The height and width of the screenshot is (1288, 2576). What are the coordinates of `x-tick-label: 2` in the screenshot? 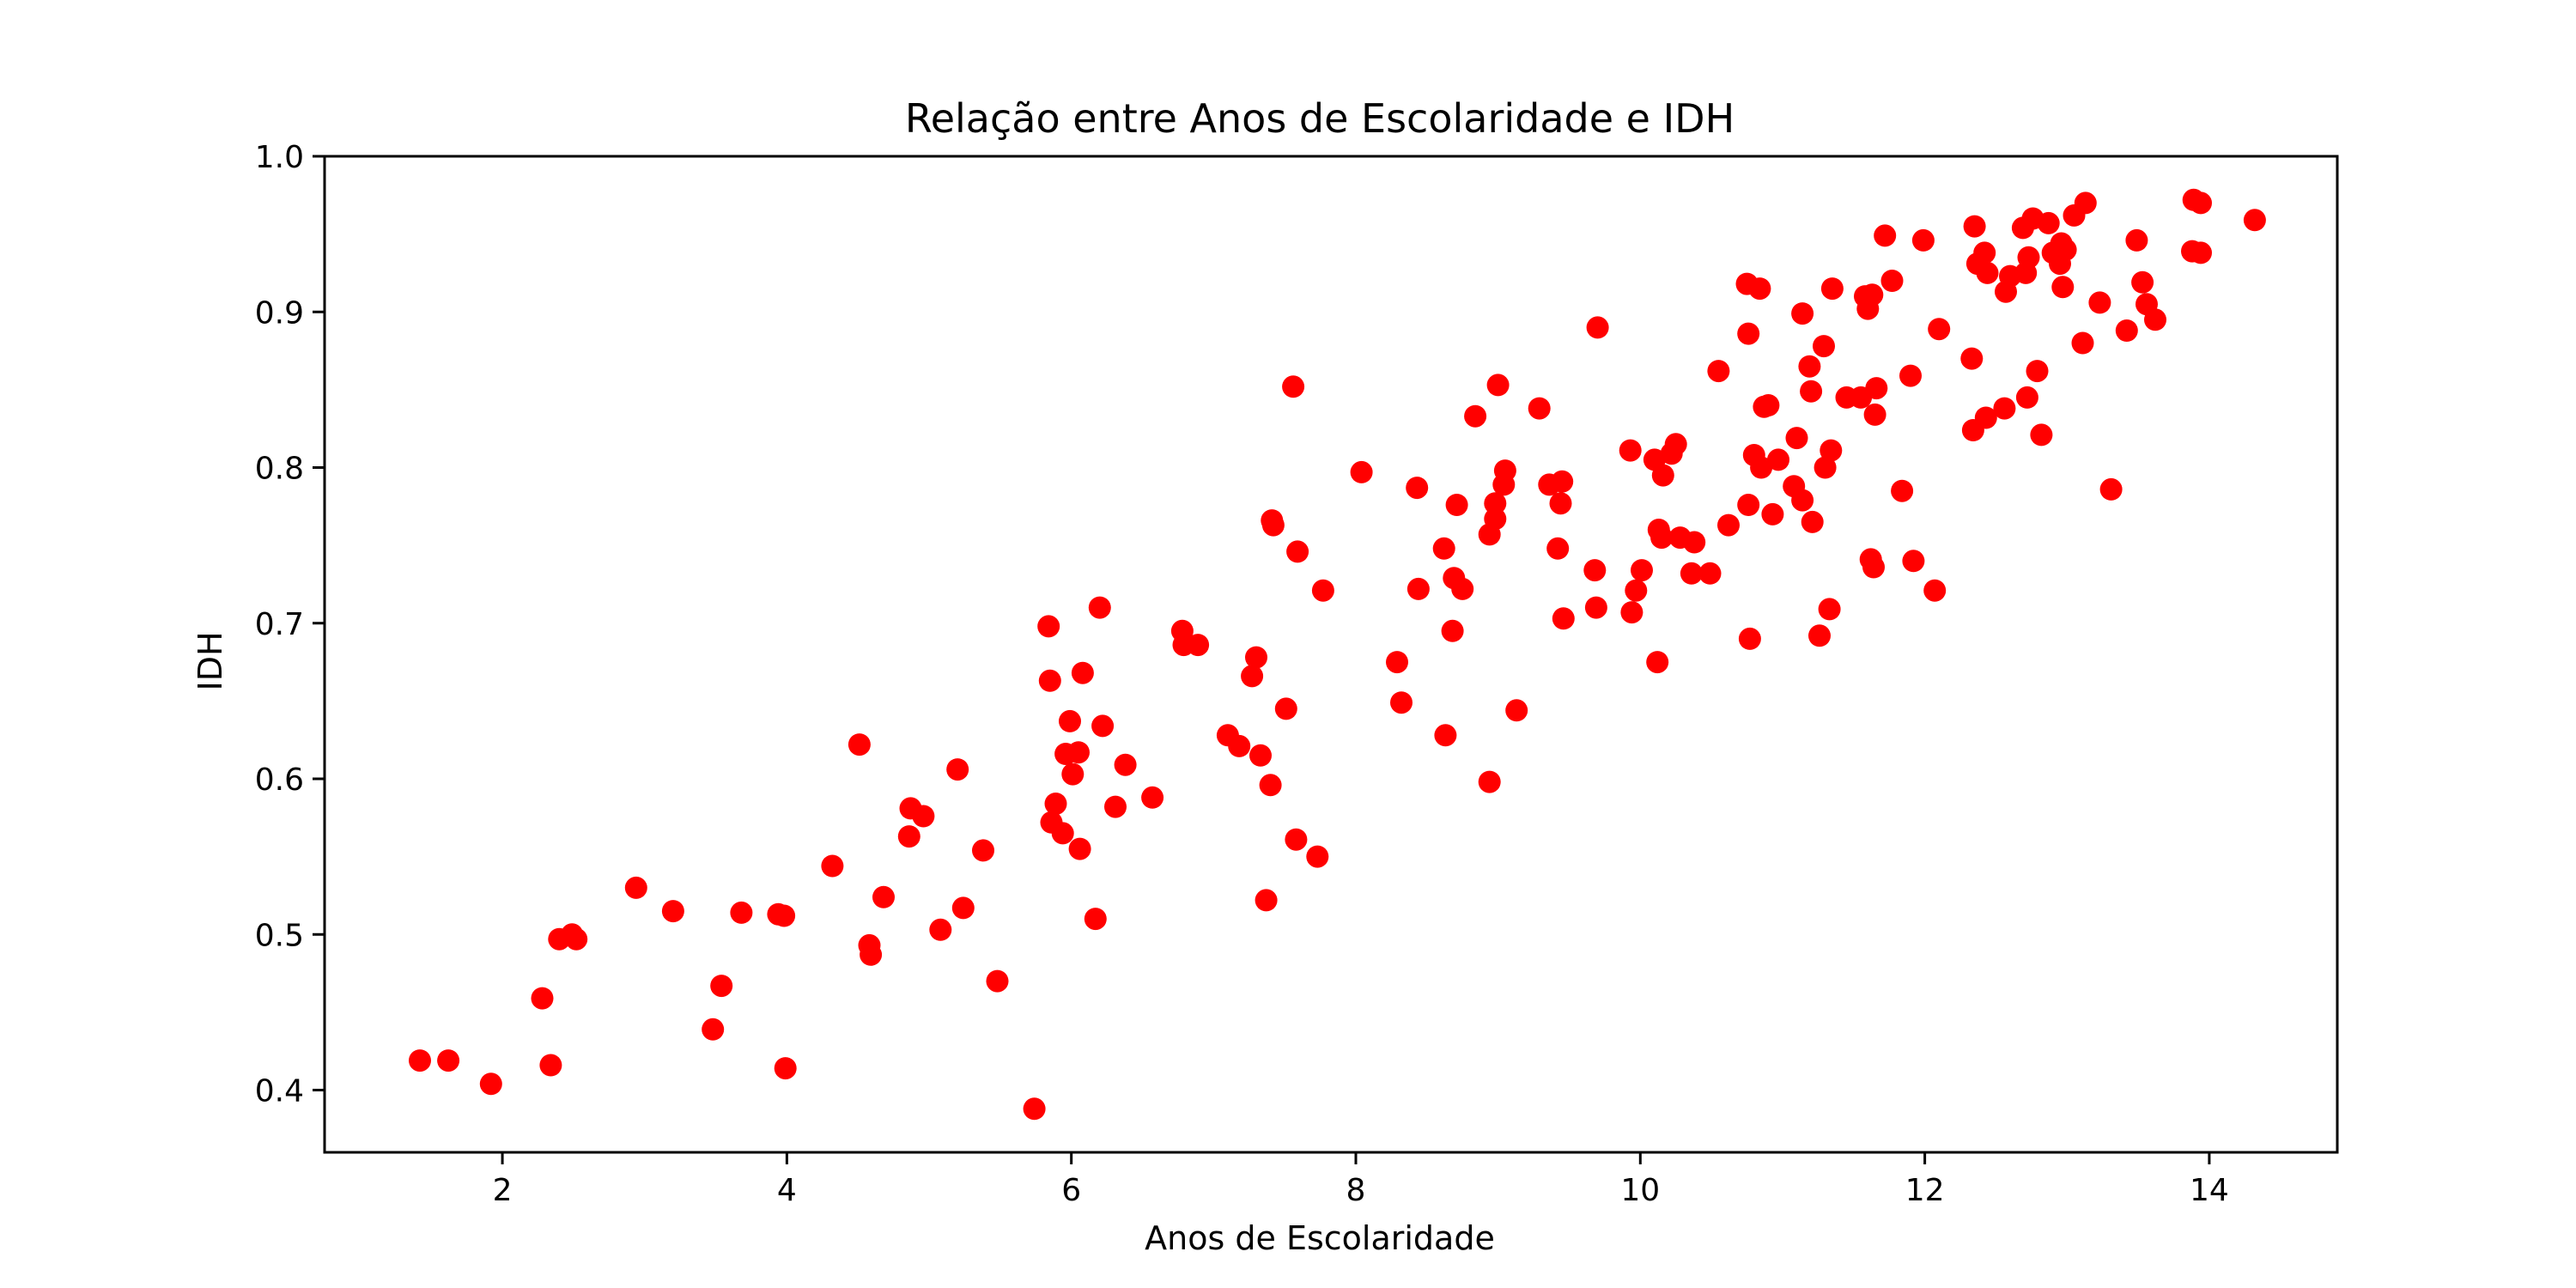 It's located at (503, 1191).